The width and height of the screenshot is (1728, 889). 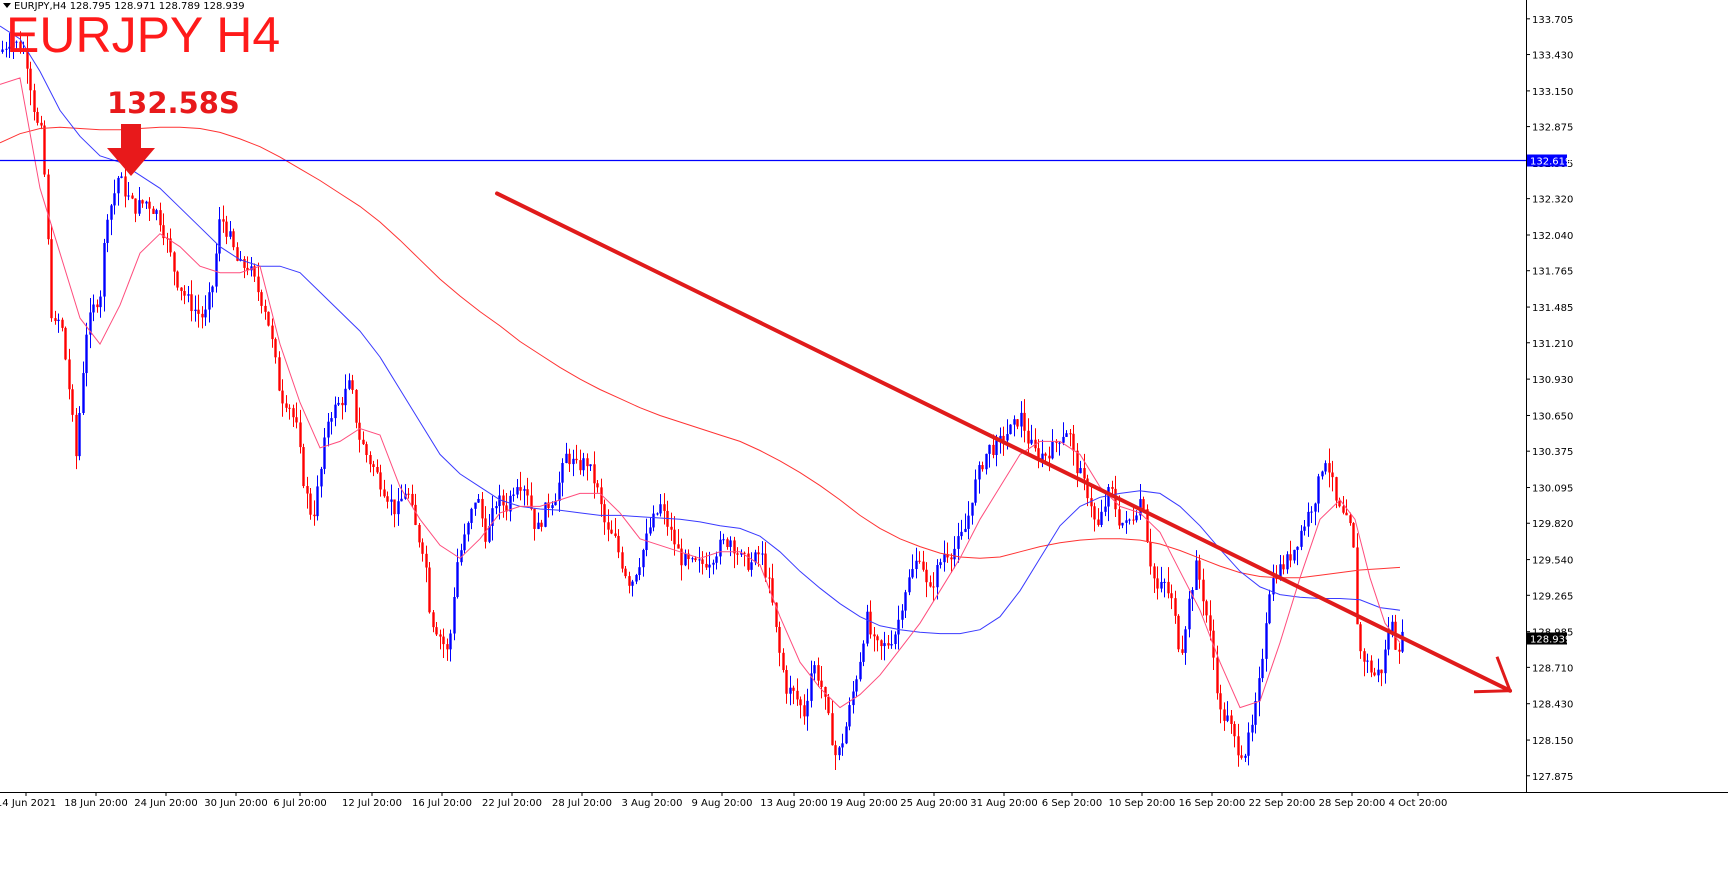 What do you see at coordinates (1552, 20) in the screenshot?
I see `price-tick-label: 133.705` at bounding box center [1552, 20].